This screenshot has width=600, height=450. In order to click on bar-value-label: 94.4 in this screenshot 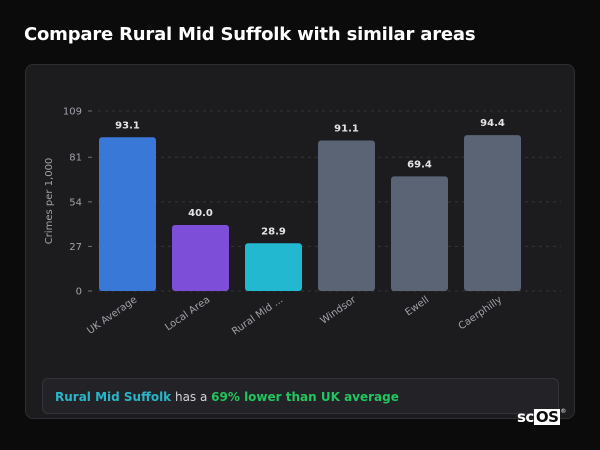, I will do `click(492, 123)`.